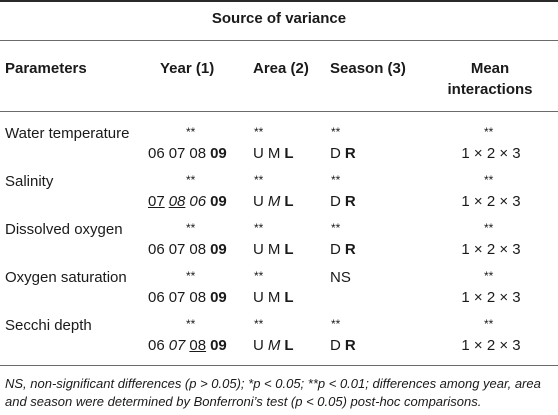 This screenshot has width=558, height=415. What do you see at coordinates (67, 133) in the screenshot?
I see `parameter-name: Water temperature` at bounding box center [67, 133].